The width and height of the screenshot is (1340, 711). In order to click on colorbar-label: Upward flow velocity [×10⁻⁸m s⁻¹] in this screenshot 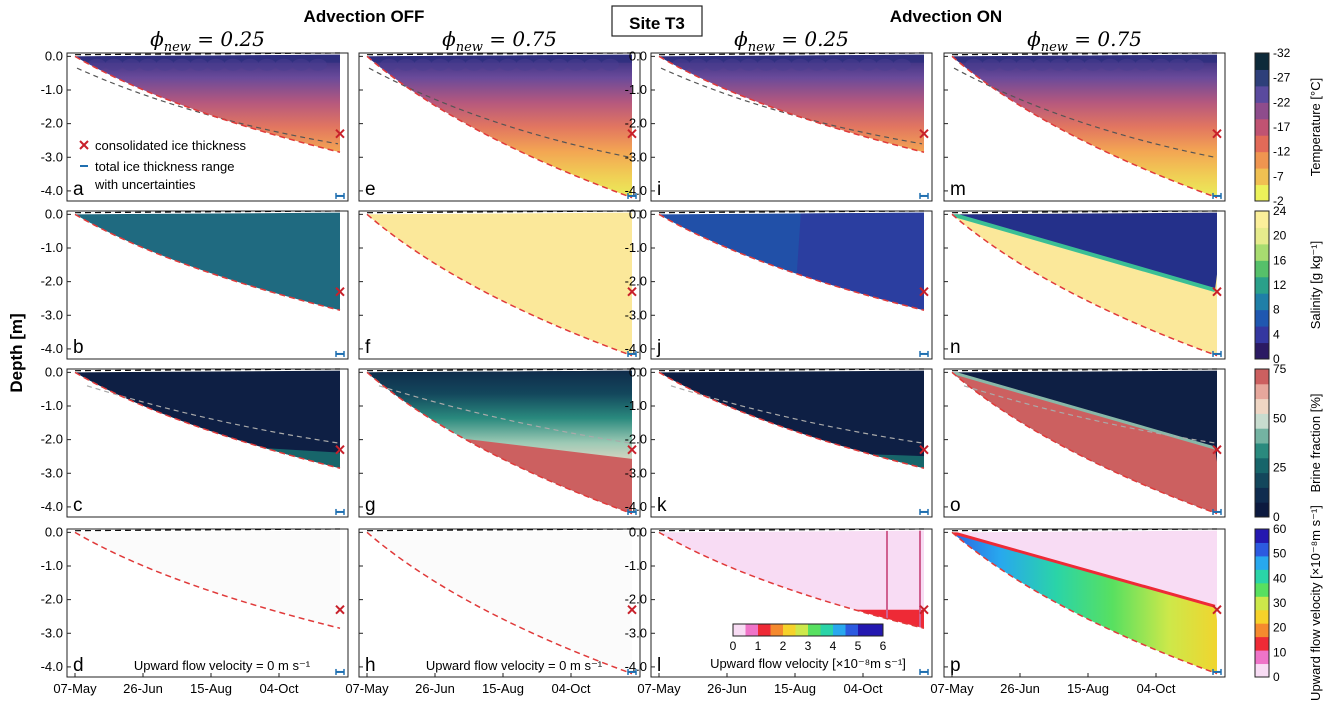, I will do `click(1315, 603)`.